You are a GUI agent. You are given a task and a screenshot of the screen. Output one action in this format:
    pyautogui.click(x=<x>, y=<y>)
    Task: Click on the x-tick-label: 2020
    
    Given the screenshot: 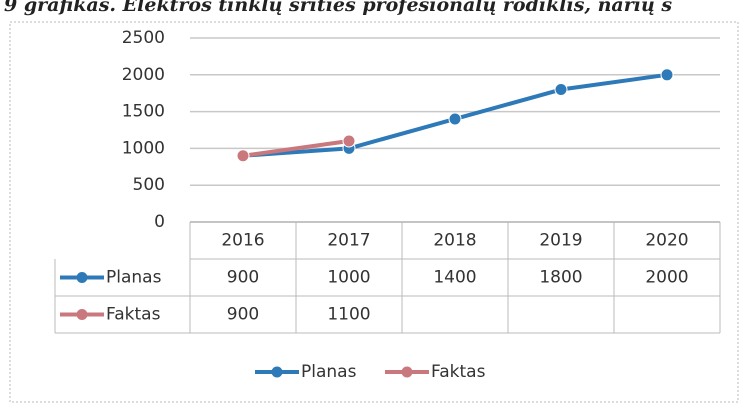 What is the action you would take?
    pyautogui.click(x=666, y=241)
    